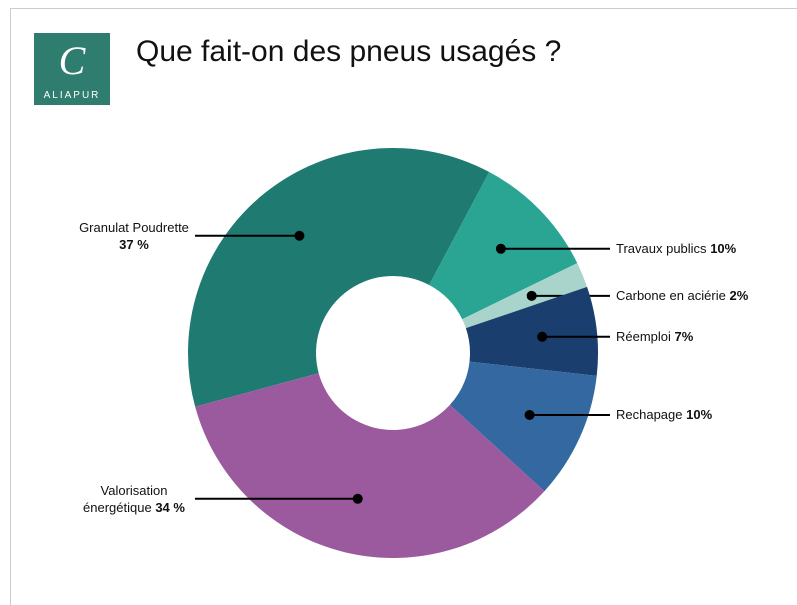 The image size is (797, 605). I want to click on logo-mark: C, so click(72, 60).